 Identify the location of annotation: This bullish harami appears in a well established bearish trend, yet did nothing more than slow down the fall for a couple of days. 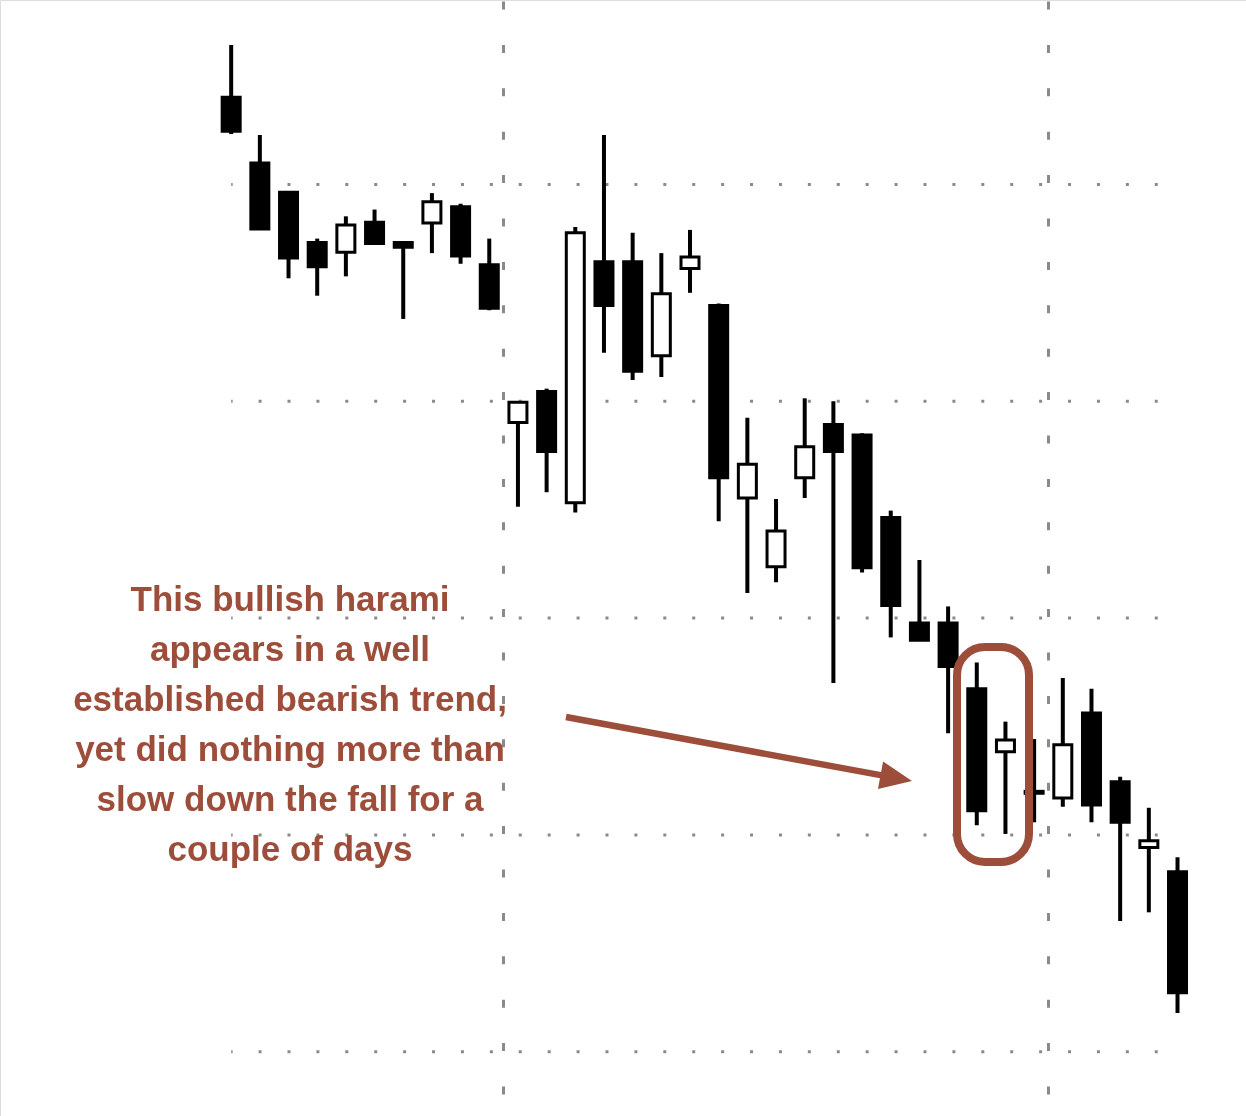
(290, 723).